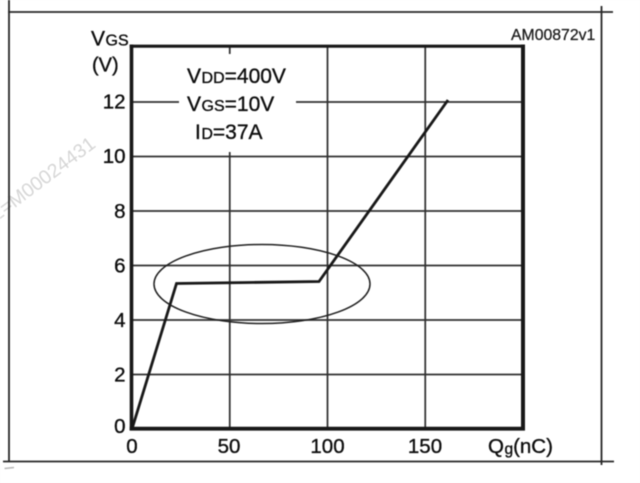  Describe the element at coordinates (553, 35) in the screenshot. I see `svg-text: AM00872v1` at that location.